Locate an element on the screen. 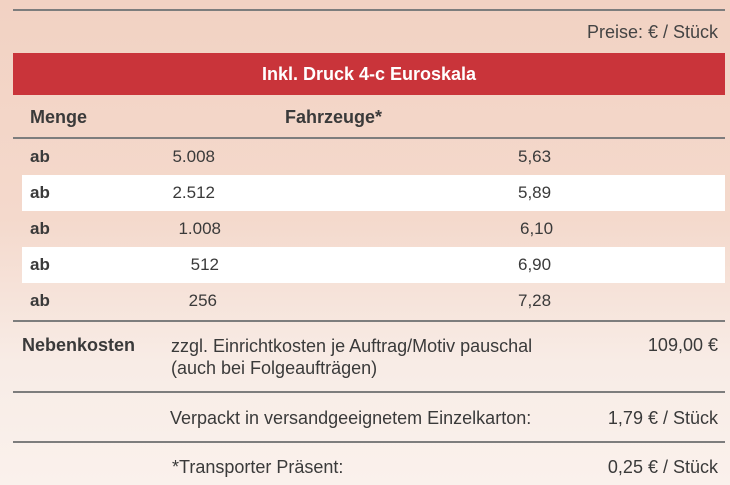 This screenshot has width=730, height=485. transport-label: *Transporter Präsent: is located at coordinates (258, 467).